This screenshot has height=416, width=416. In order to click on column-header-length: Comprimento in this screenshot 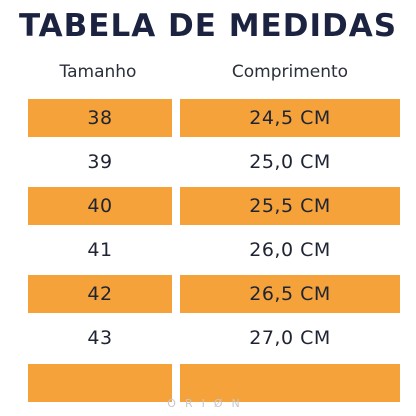, I will do `click(290, 72)`.